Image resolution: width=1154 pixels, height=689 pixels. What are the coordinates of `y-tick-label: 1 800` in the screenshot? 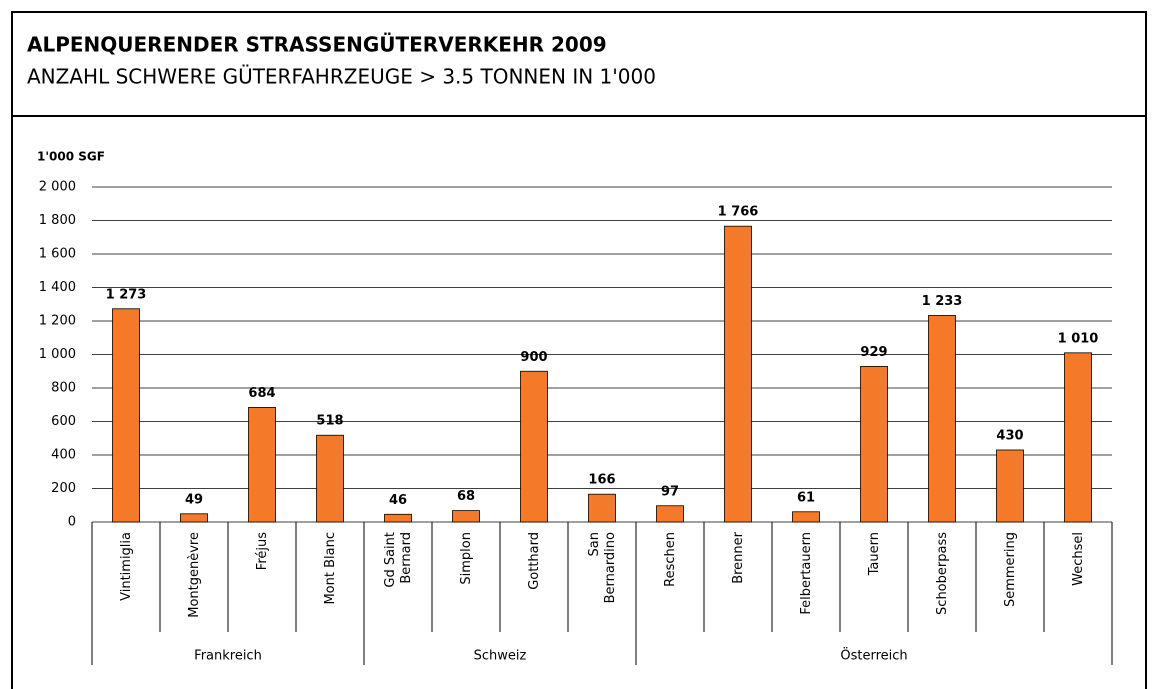 It's located at (57, 220).